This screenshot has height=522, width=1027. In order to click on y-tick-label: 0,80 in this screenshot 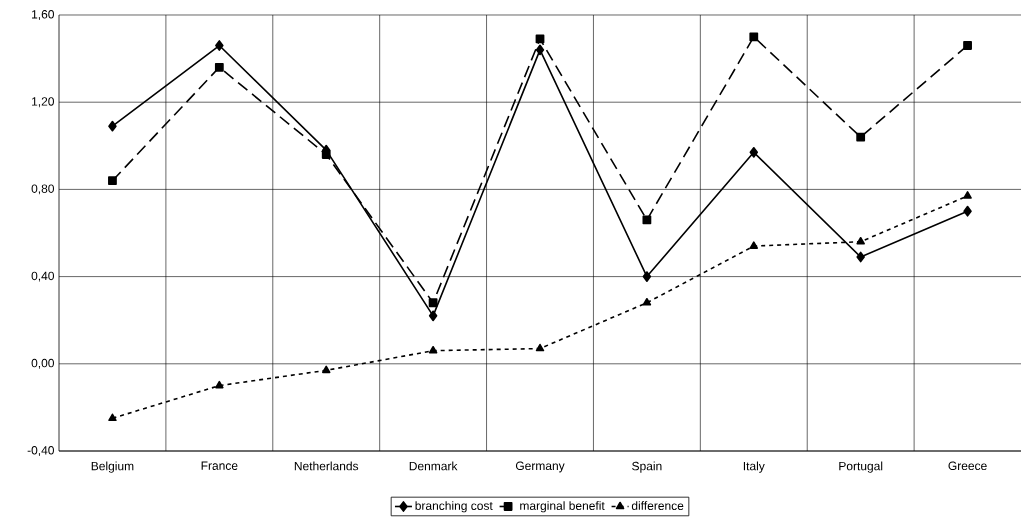, I will do `click(42, 189)`.